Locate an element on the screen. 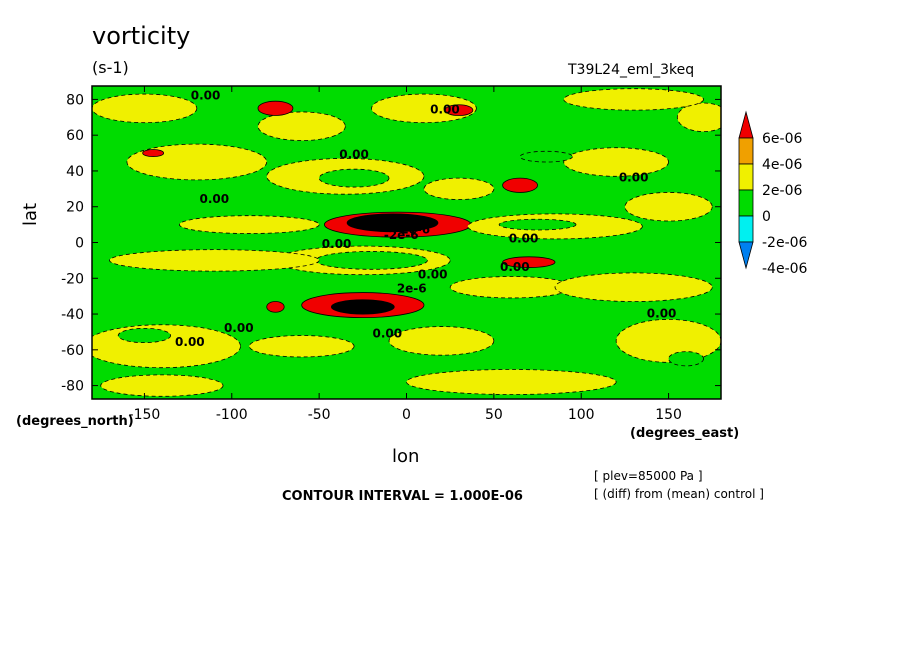 Image resolution: width=904 pixels, height=654 pixels. pressure-level-note: [ plev=85000 Pa ] is located at coordinates (648, 476).